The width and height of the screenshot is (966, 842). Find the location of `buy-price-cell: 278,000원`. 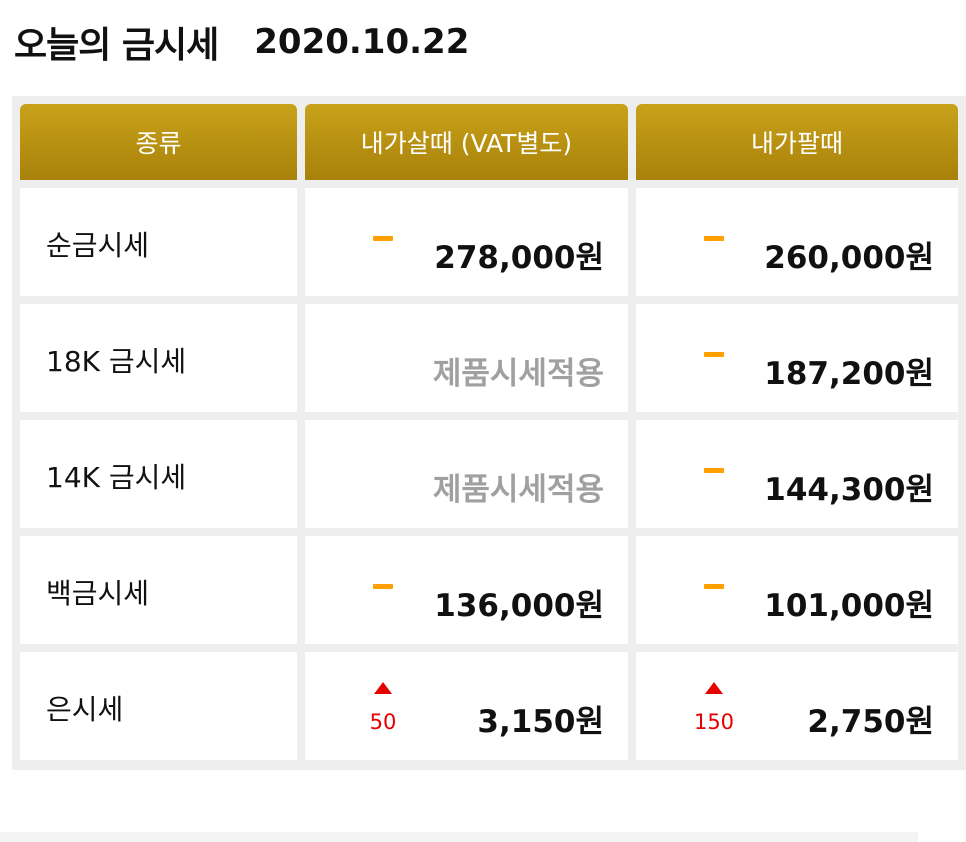

buy-price-cell: 278,000원 is located at coordinates (466, 242).